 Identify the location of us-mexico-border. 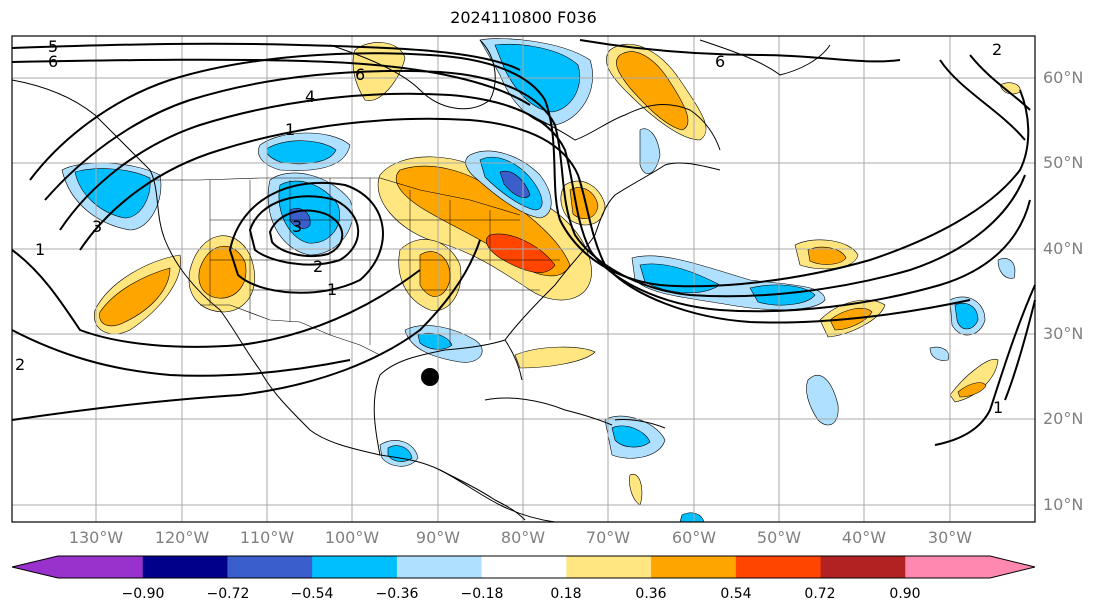
(290, 330).